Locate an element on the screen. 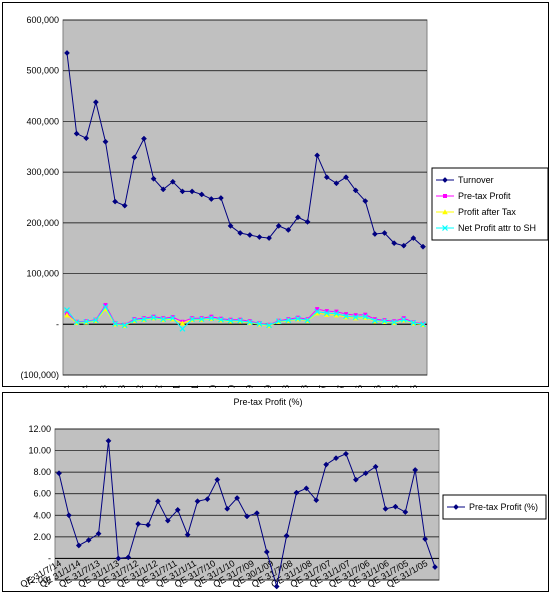 This screenshot has height=595, width=552. y-tick-label: 600,000 is located at coordinates (42, 20).